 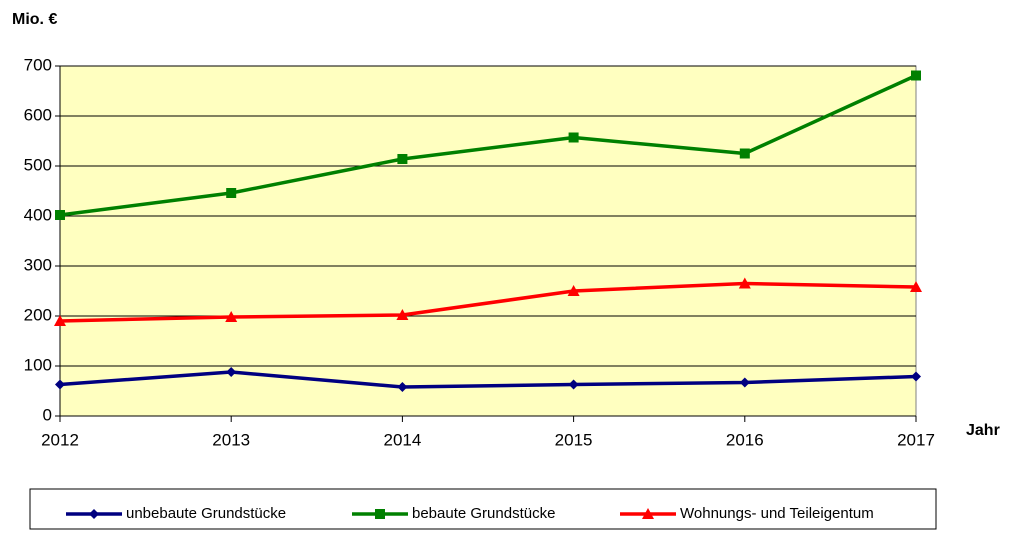 What do you see at coordinates (60, 439) in the screenshot?
I see `x-tick-label: 2012` at bounding box center [60, 439].